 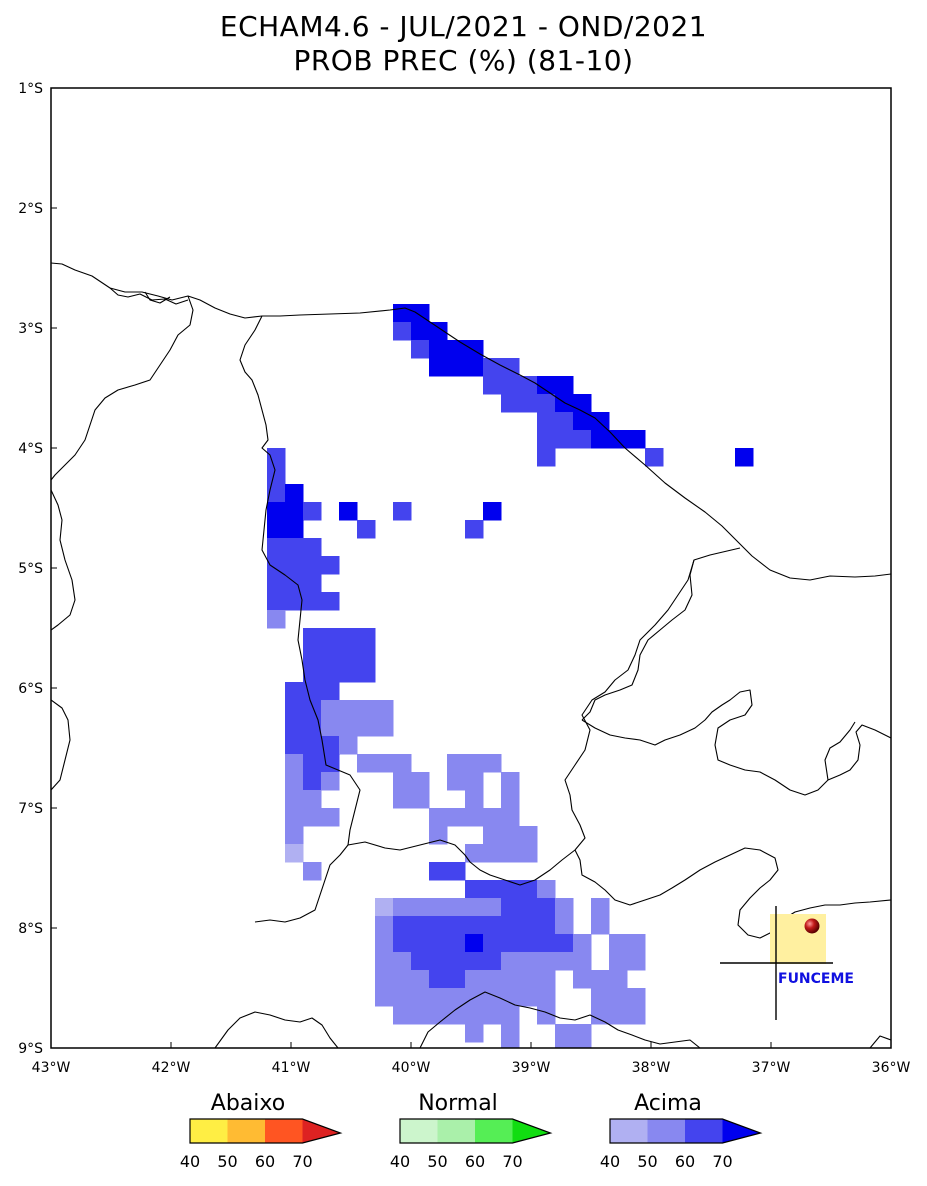 I want to click on legend-title: Acima, so click(x=668, y=1103).